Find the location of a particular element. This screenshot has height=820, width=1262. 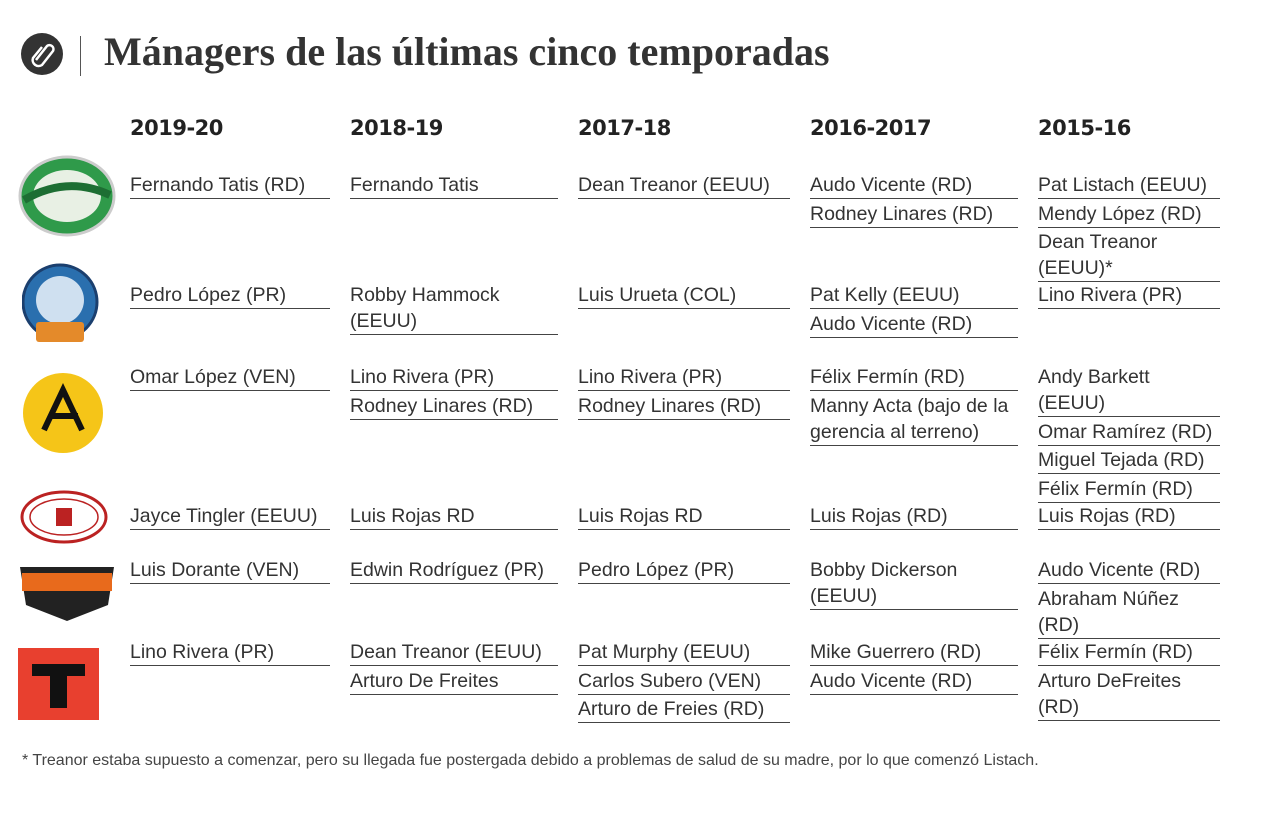

manager-name: Arturo De Freites is located at coordinates (454, 681).